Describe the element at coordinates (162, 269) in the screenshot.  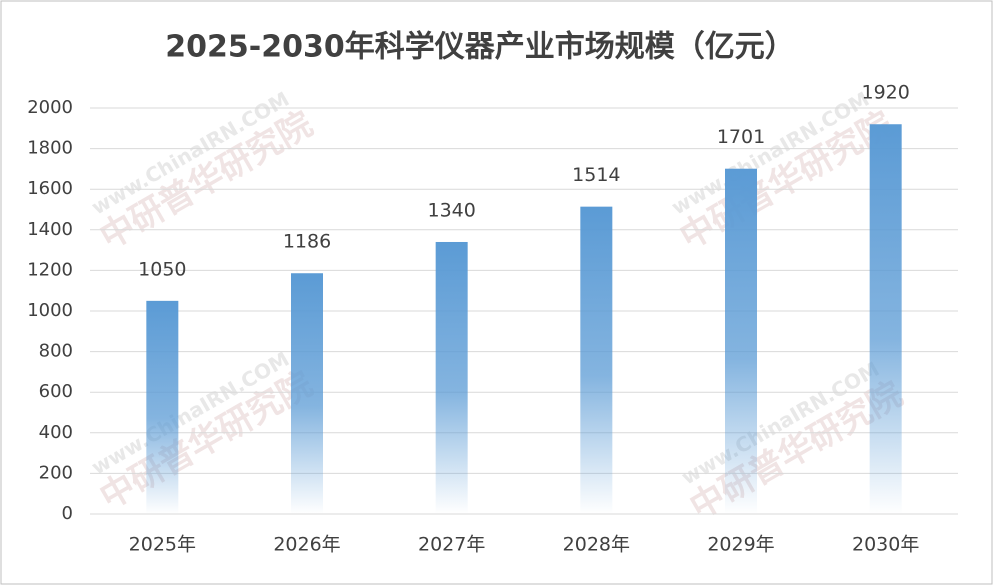
I see `data-label: 1050` at that location.